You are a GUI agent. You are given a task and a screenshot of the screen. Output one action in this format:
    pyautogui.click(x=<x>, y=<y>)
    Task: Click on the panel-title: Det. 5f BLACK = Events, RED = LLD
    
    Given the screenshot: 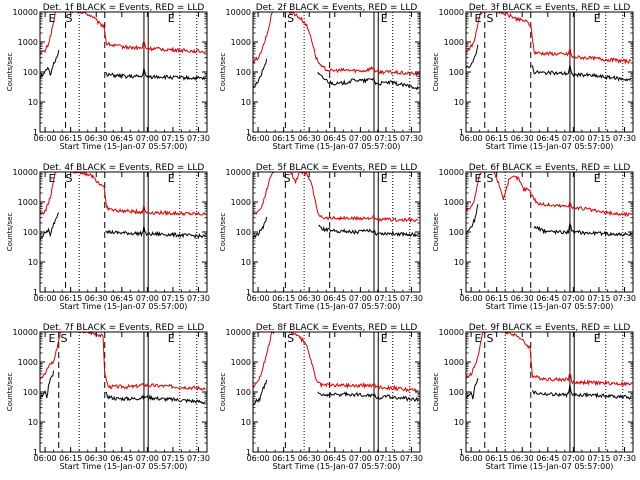 What is the action you would take?
    pyautogui.click(x=337, y=168)
    